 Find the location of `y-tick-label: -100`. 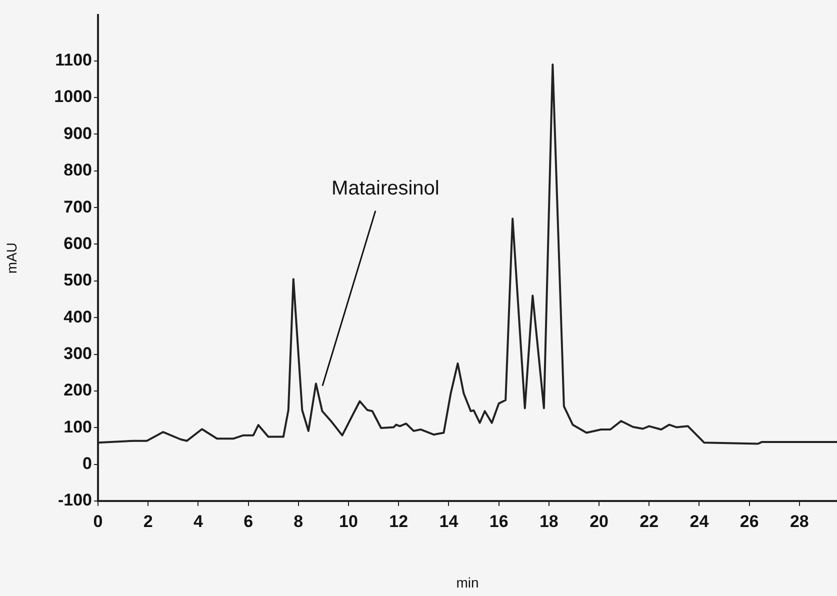

y-tick-label: -100 is located at coordinates (75, 500).